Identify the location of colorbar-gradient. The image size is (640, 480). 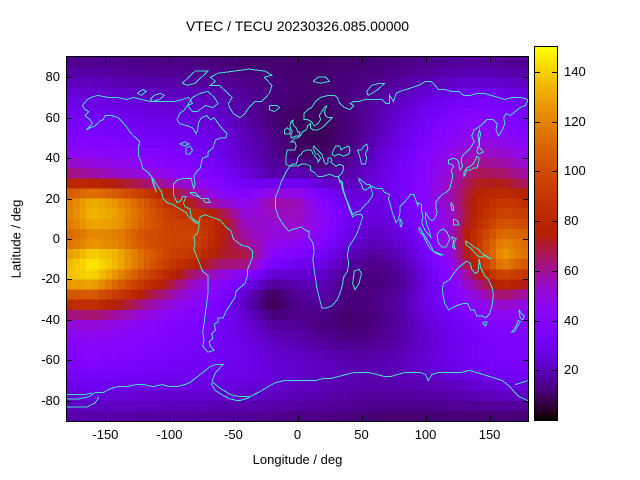
(546, 233).